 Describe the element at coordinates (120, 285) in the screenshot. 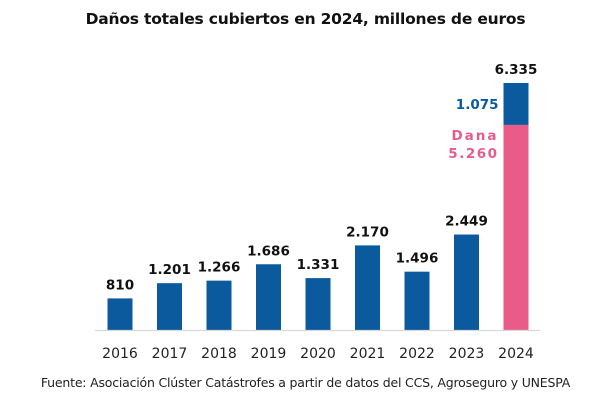

I see `value-label-2016: 810` at that location.